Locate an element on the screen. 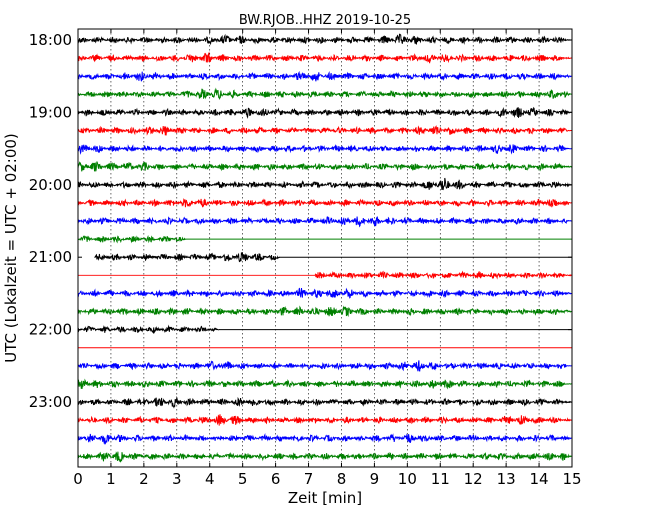  y-tick-label: 19:00 is located at coordinates (50, 112).